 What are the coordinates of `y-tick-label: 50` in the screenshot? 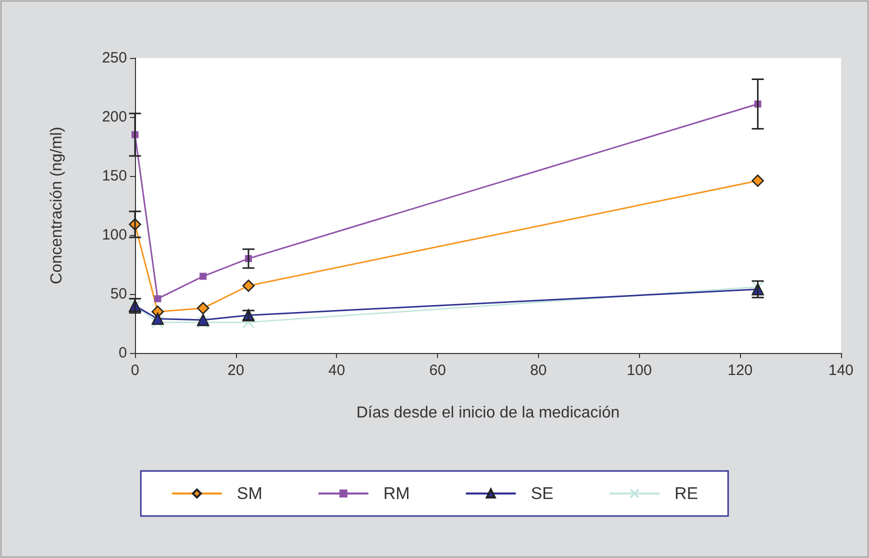 It's located at (118, 294).